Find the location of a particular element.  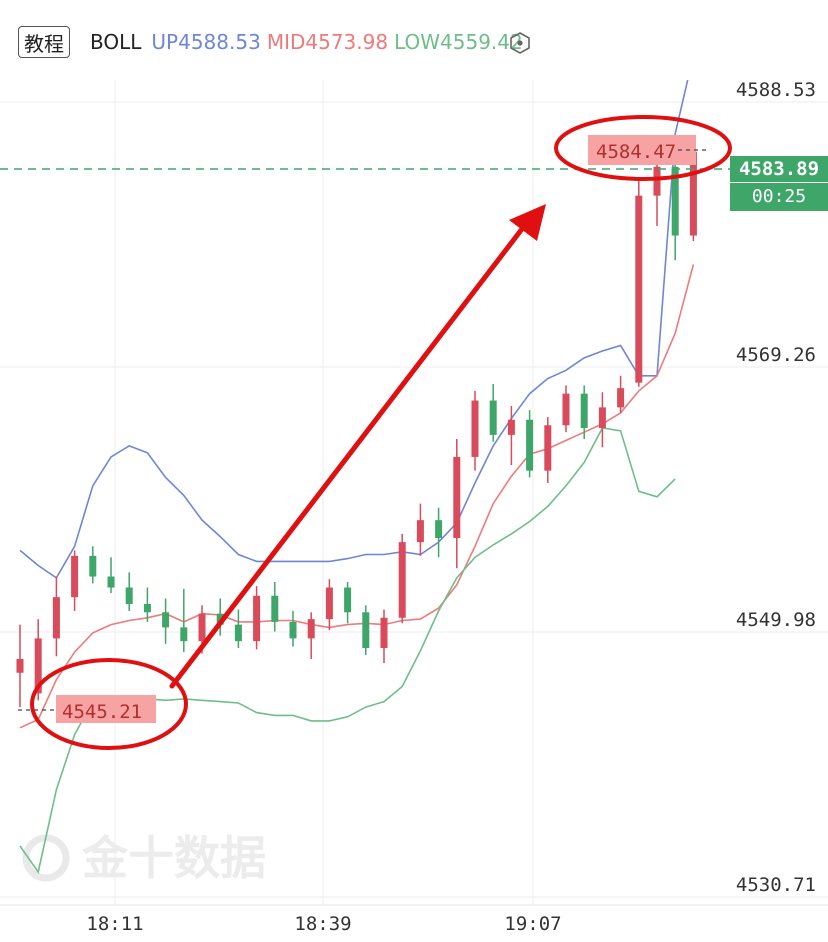

boll-up-value: UP4588.53 is located at coordinates (206, 42).